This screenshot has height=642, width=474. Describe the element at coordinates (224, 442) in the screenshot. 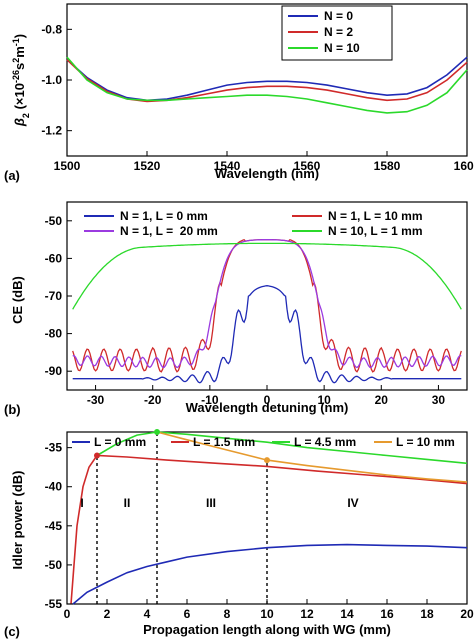

I see `panel-c-legend-label: L = 1.5 mm` at that location.